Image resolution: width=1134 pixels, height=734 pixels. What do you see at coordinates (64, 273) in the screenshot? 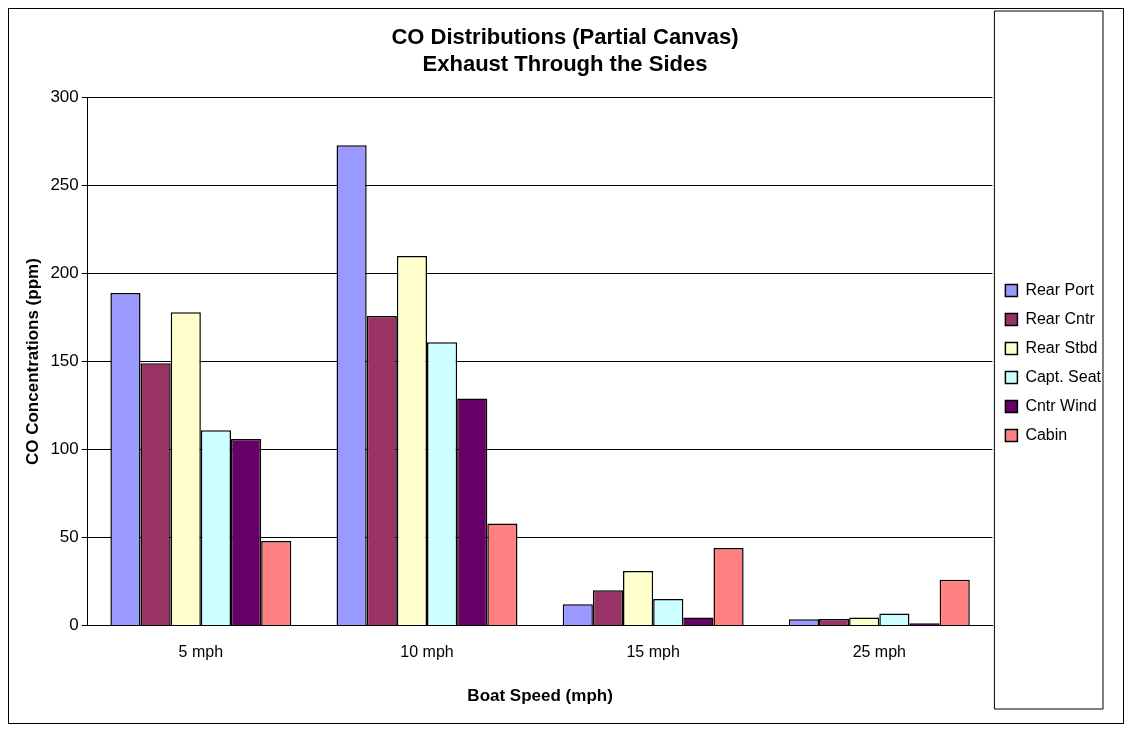
I see `y-tick-label: 200` at bounding box center [64, 273].